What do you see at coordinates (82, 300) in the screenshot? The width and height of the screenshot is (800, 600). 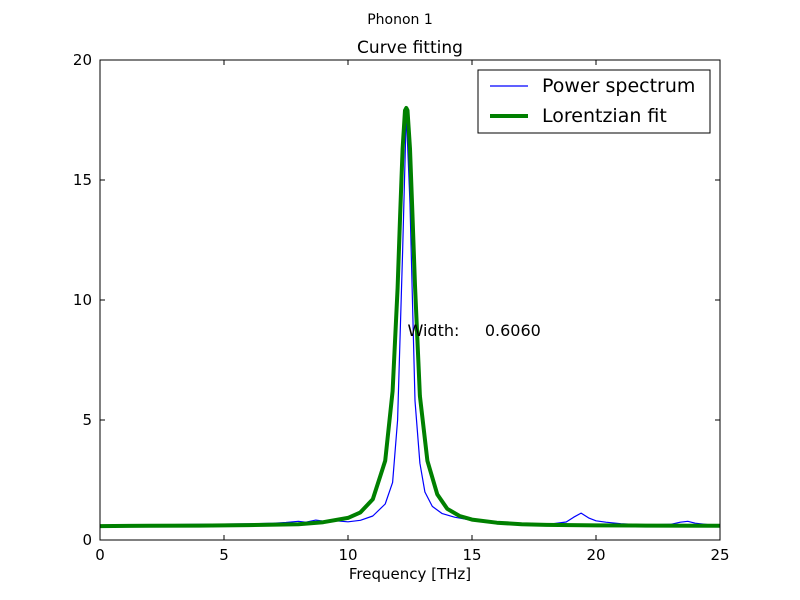 I see `y-tick-label: 10` at bounding box center [82, 300].